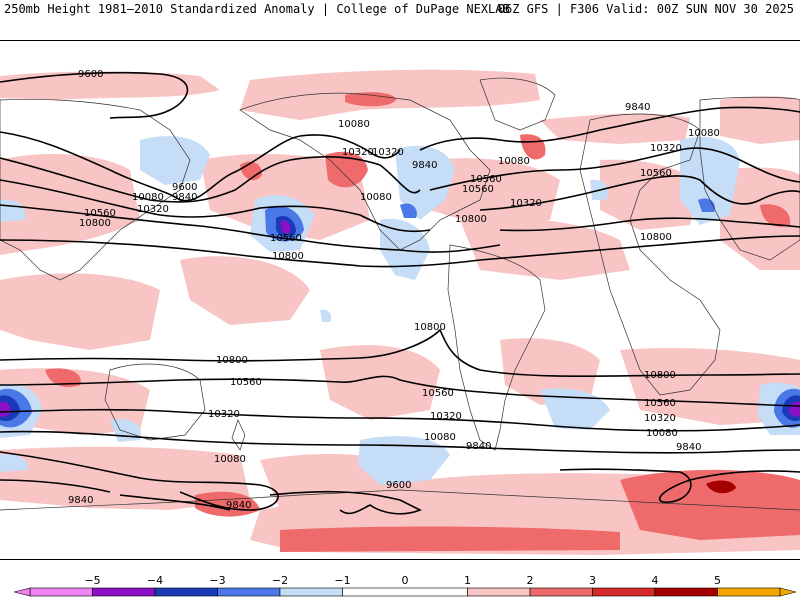  Describe the element at coordinates (655, 580) in the screenshot. I see `colorbar-tick-label: 4` at that location.